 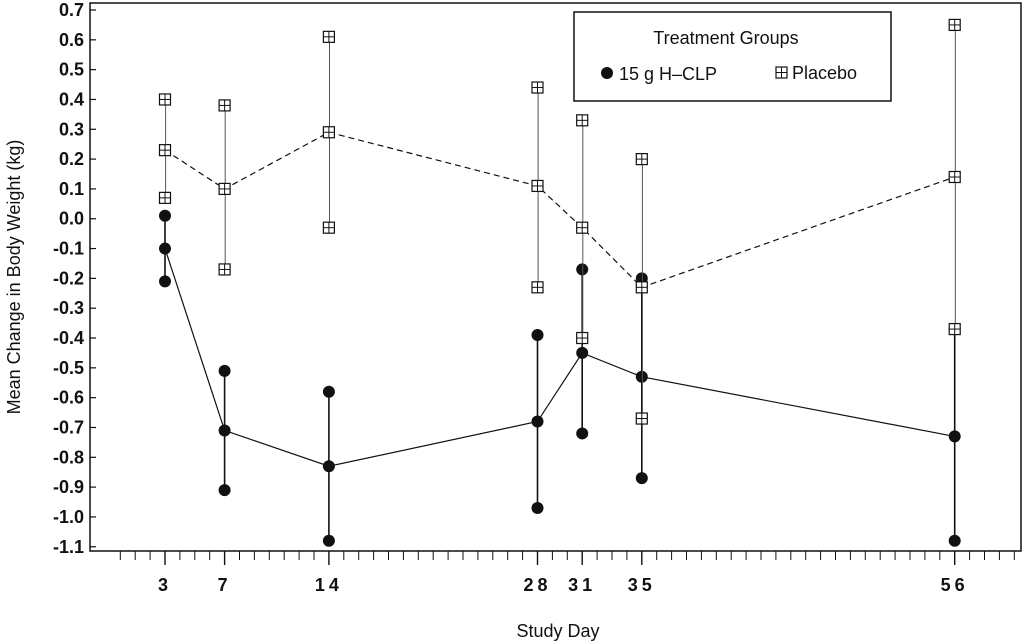 I want to click on y-tick-label: -0.2, so click(x=68, y=278).